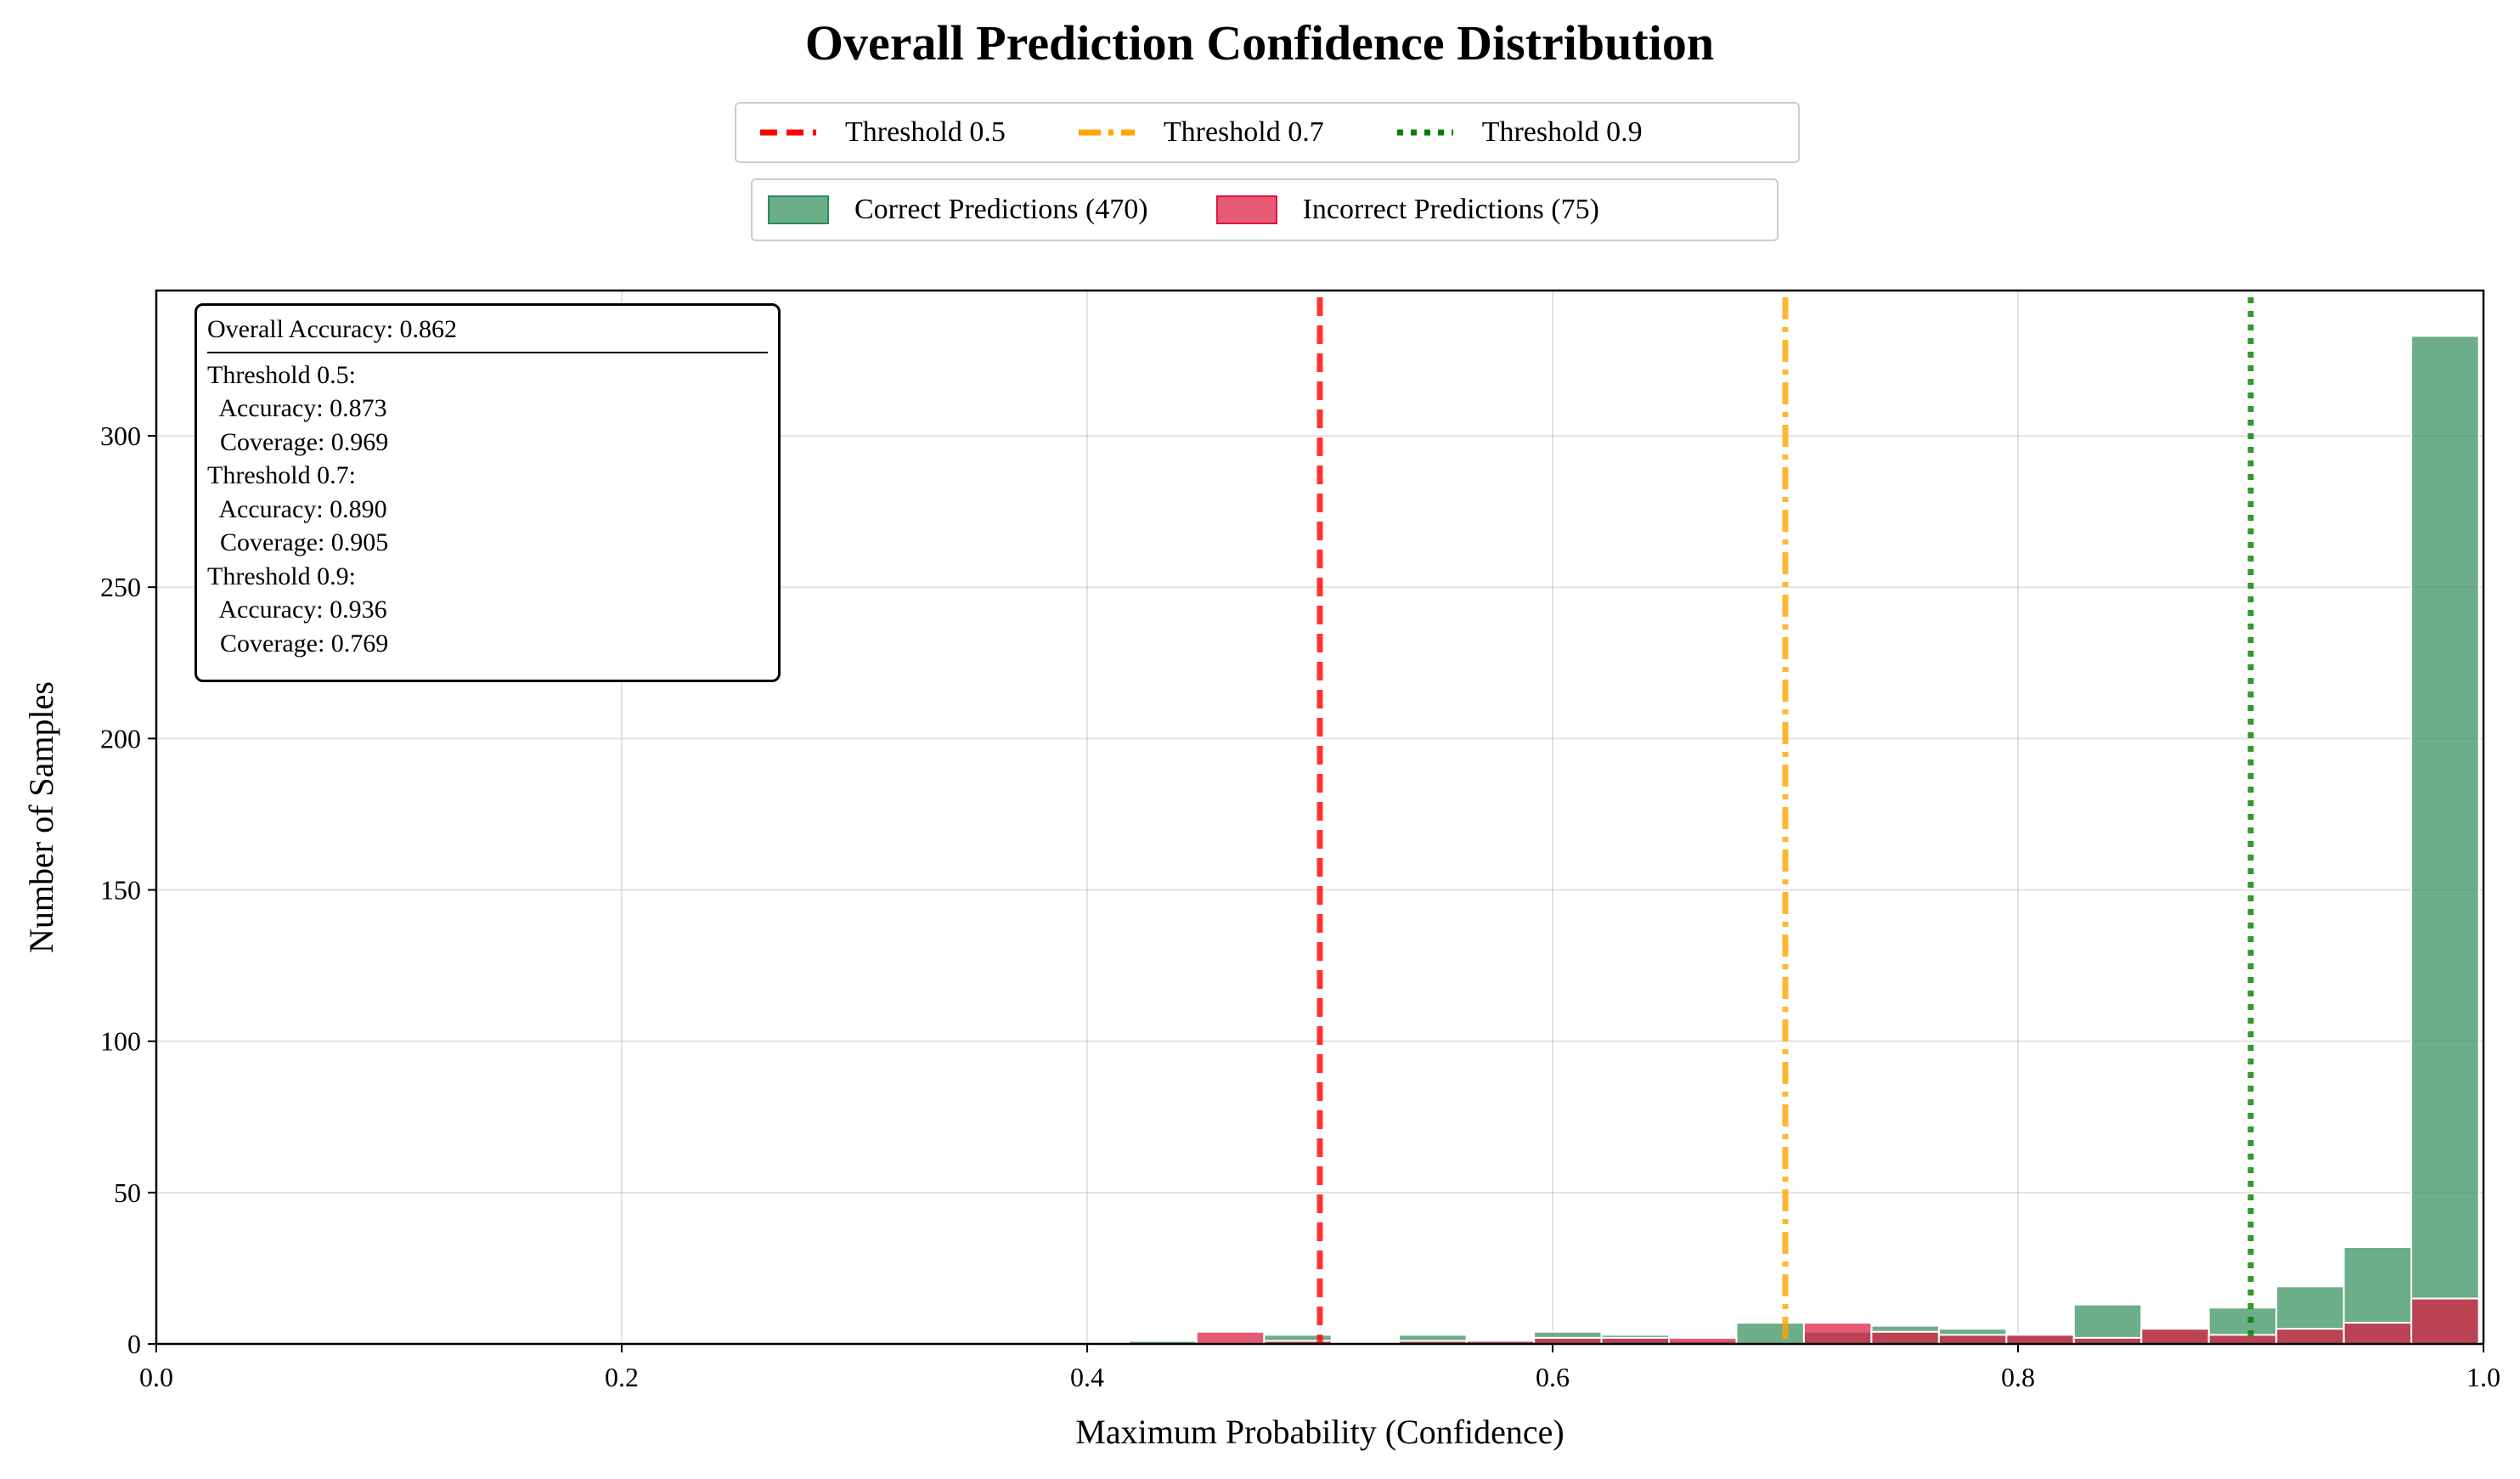 This screenshot has width=2520, height=1479. What do you see at coordinates (1320, 1432) in the screenshot?
I see `x-axis-label: Maximum Probability (Confidence)` at bounding box center [1320, 1432].